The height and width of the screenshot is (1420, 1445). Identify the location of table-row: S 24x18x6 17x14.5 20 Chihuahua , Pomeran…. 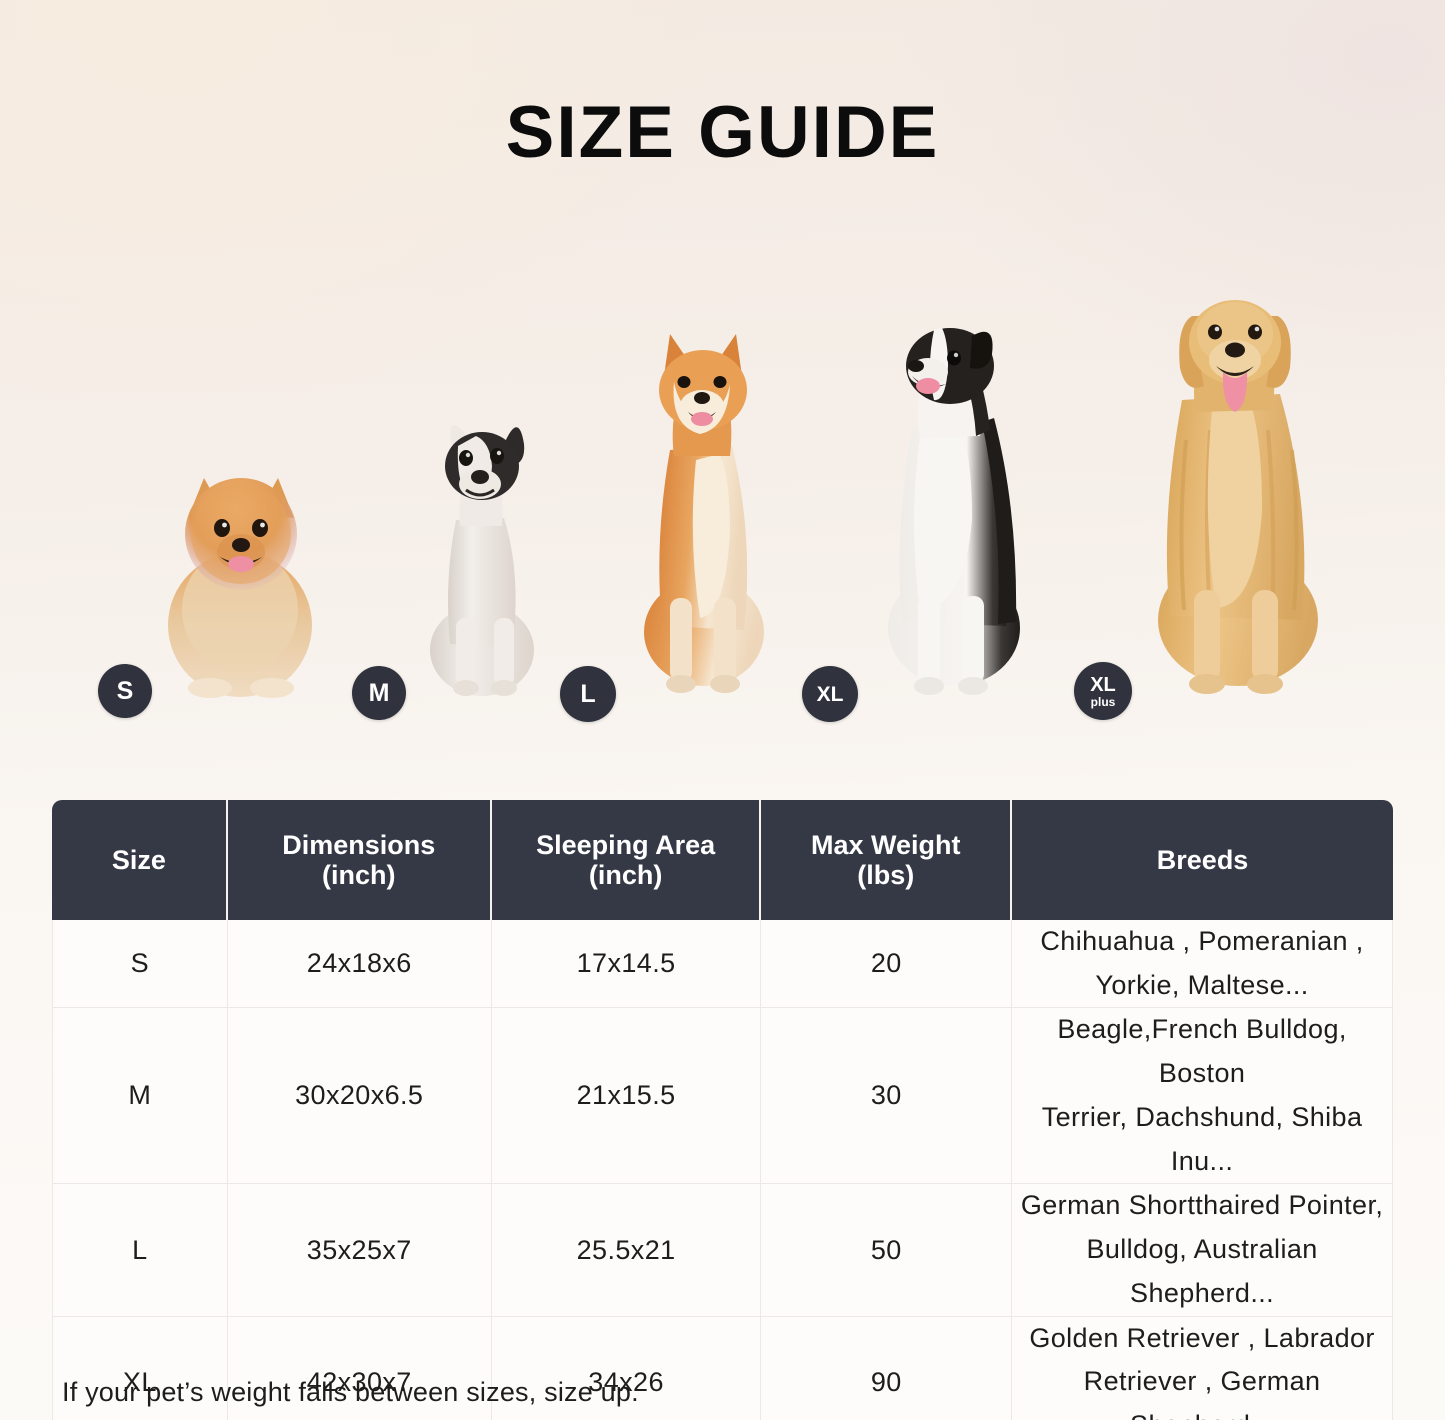
(722, 964).